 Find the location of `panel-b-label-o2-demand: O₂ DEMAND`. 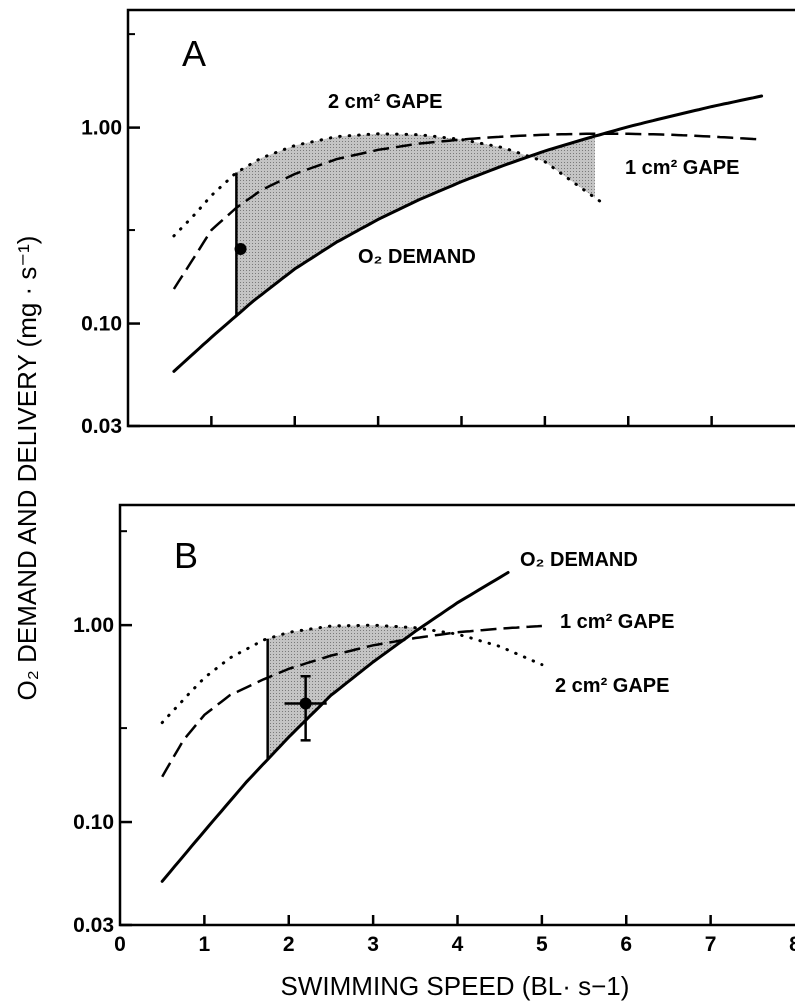

panel-b-label-o2-demand: O₂ DEMAND is located at coordinates (579, 560).